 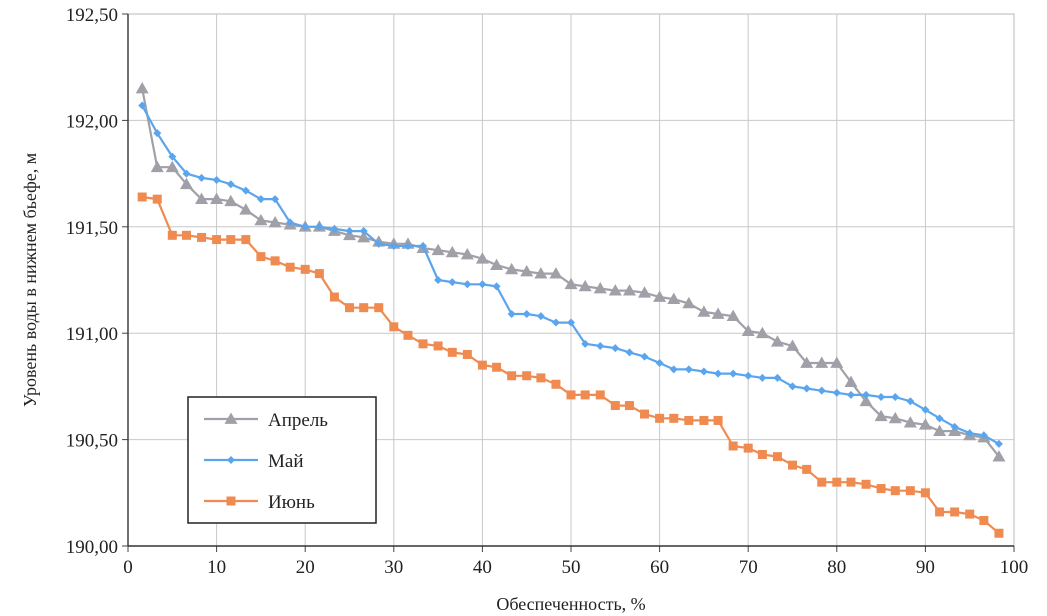 What do you see at coordinates (266, 420) in the screenshot?
I see `legend-entry: Апрель` at bounding box center [266, 420].